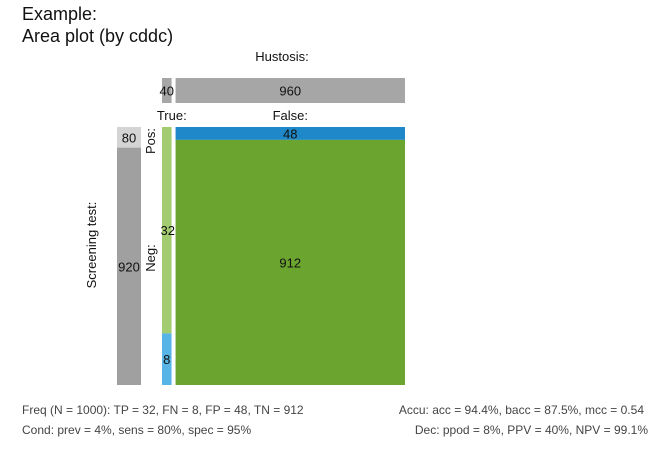  I want to click on cond-false-value: 960, so click(290, 91).